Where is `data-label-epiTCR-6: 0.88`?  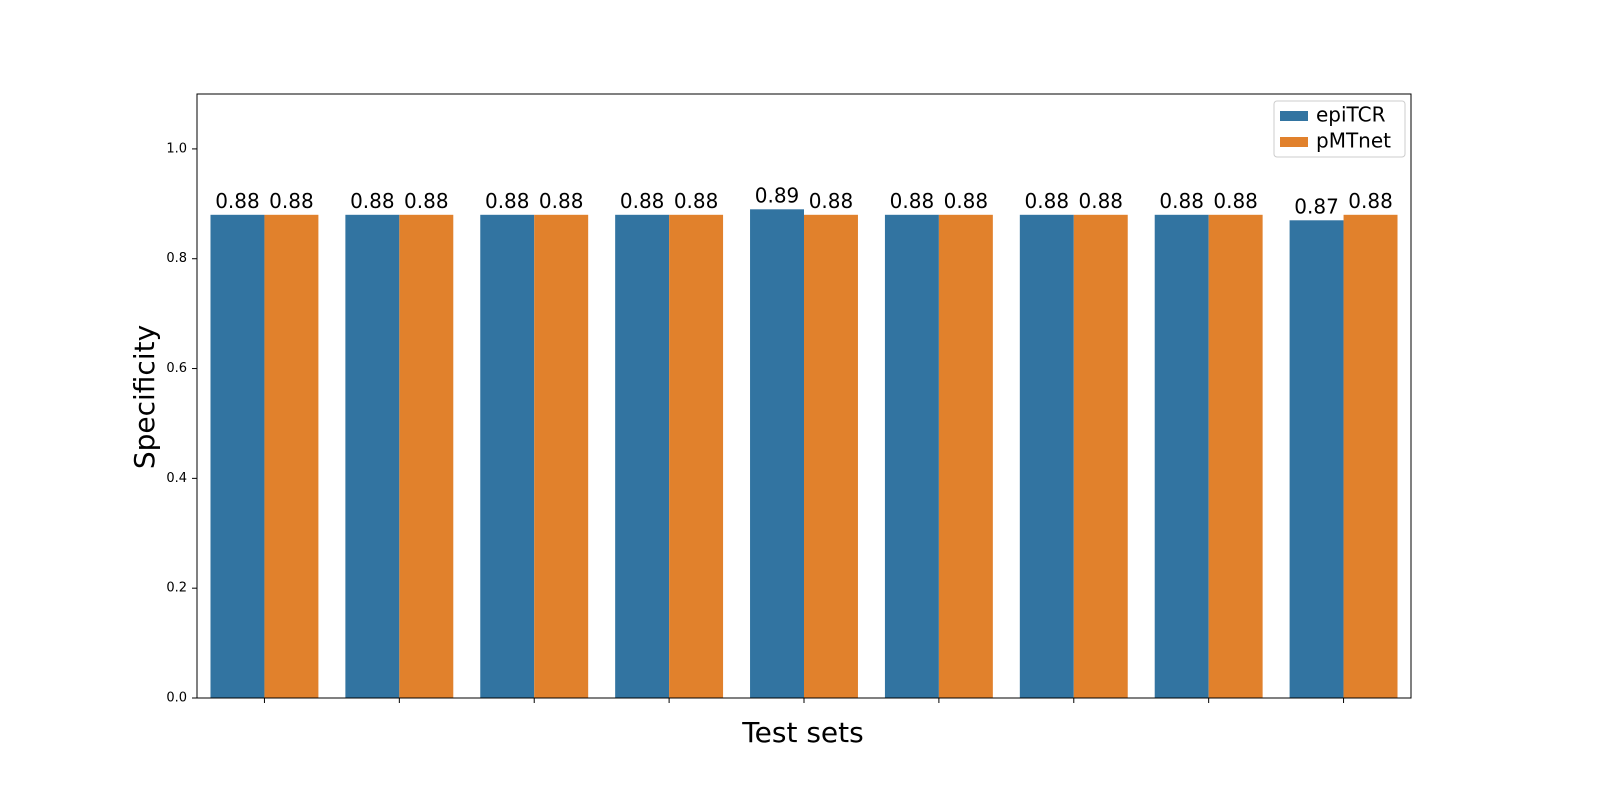 data-label-epiTCR-6: 0.88 is located at coordinates (912, 201).